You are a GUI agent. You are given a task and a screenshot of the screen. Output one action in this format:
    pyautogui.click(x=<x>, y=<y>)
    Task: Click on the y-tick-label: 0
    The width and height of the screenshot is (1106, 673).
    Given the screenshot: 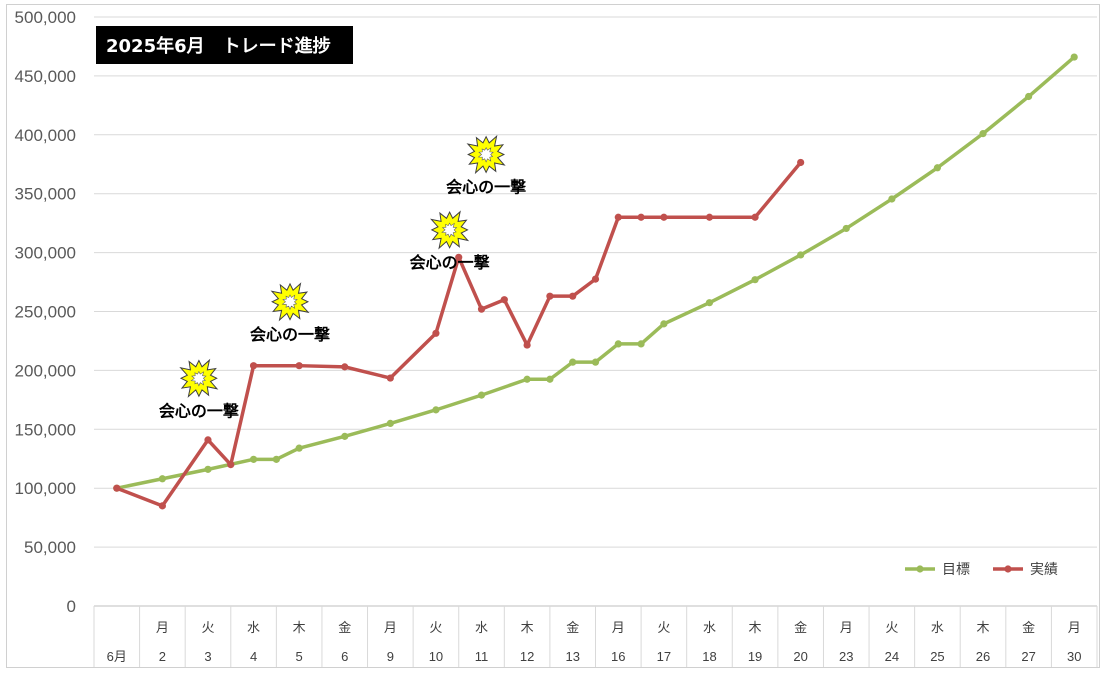 What is the action you would take?
    pyautogui.click(x=71, y=606)
    